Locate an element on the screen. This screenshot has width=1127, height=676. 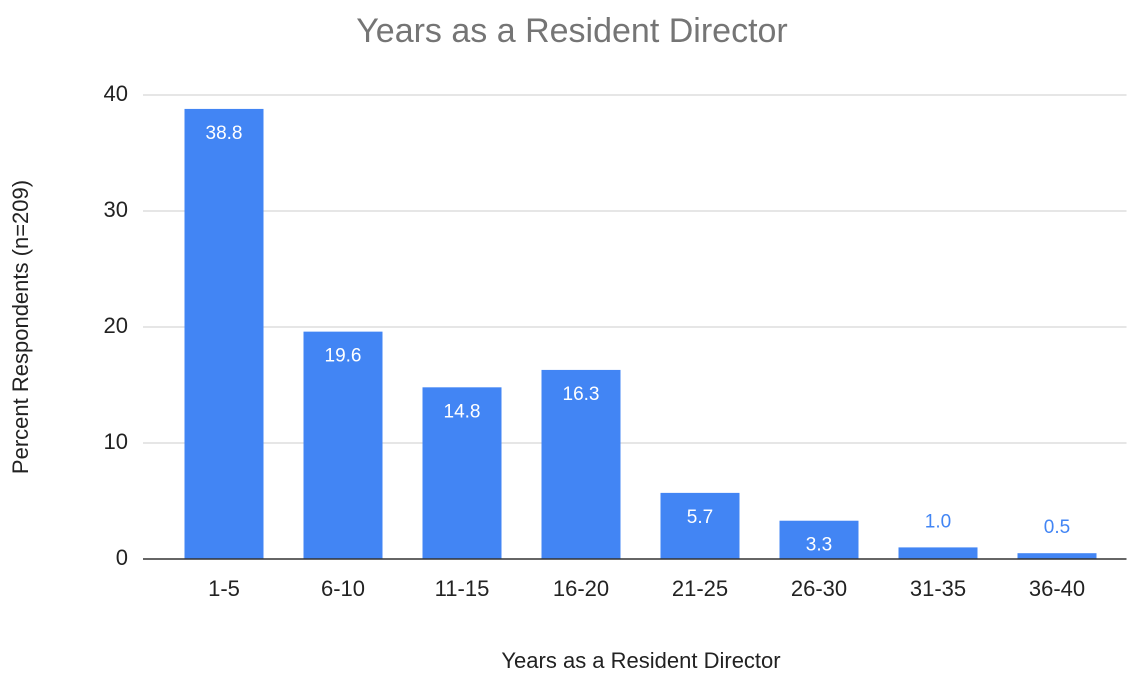
x-tick-label: 16-20 is located at coordinates (581, 588).